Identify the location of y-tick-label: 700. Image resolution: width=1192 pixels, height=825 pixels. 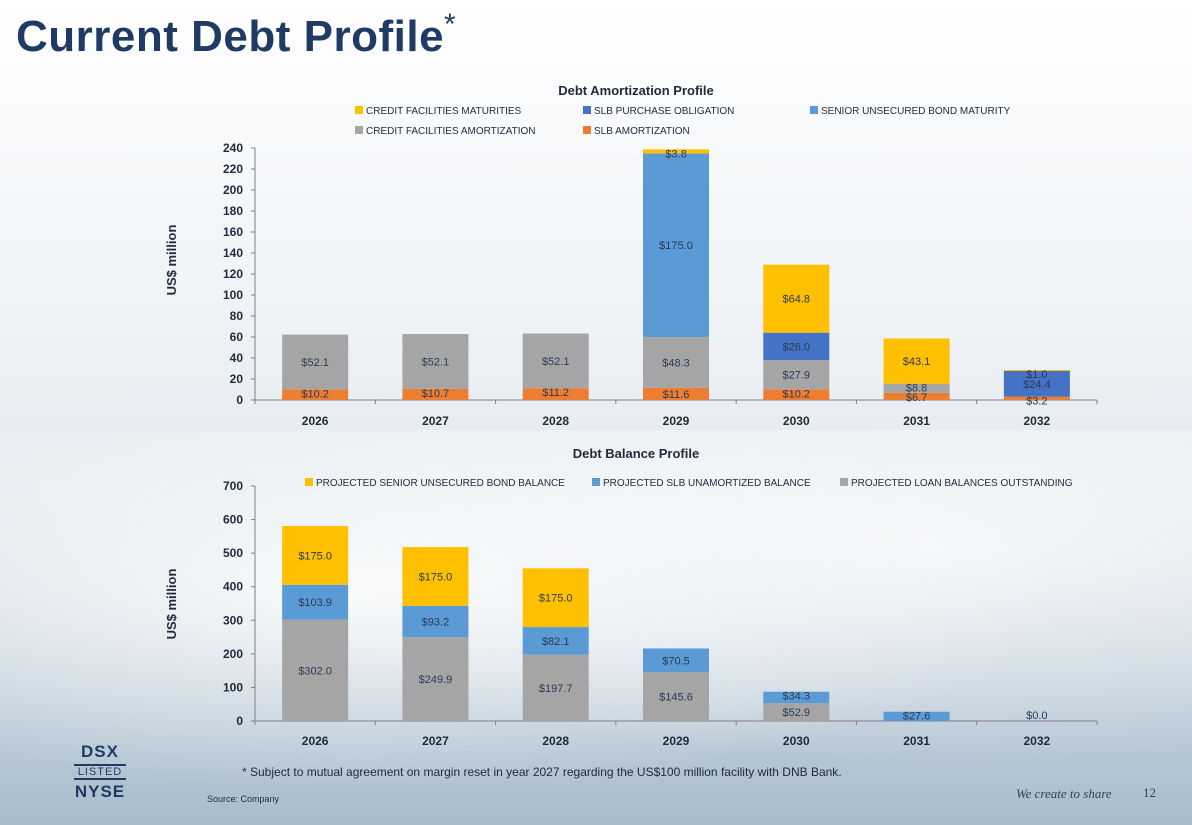
(233, 486).